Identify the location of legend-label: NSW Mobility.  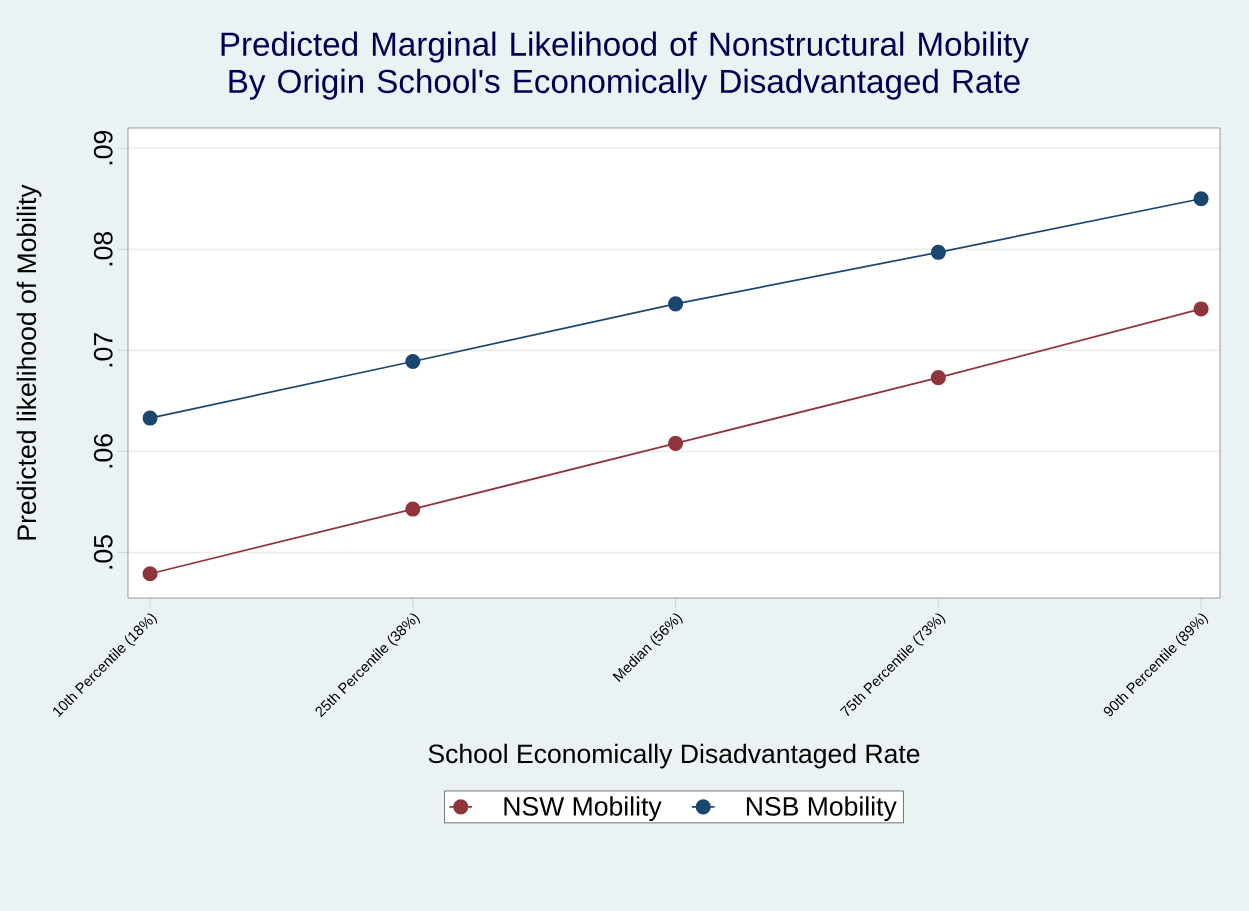
(583, 809).